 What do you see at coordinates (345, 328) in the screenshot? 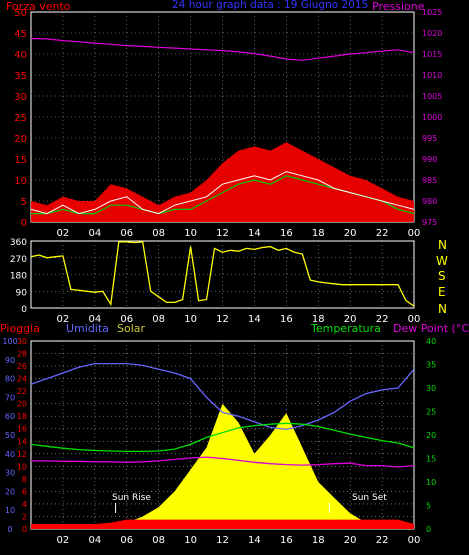
I see `temperature-label: Temperatura` at bounding box center [345, 328].